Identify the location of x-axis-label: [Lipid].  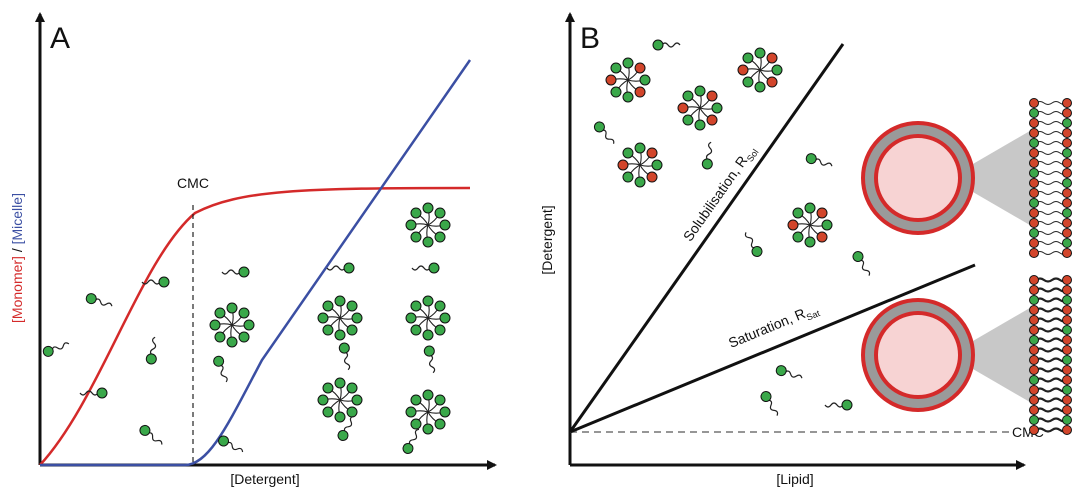
(794, 479).